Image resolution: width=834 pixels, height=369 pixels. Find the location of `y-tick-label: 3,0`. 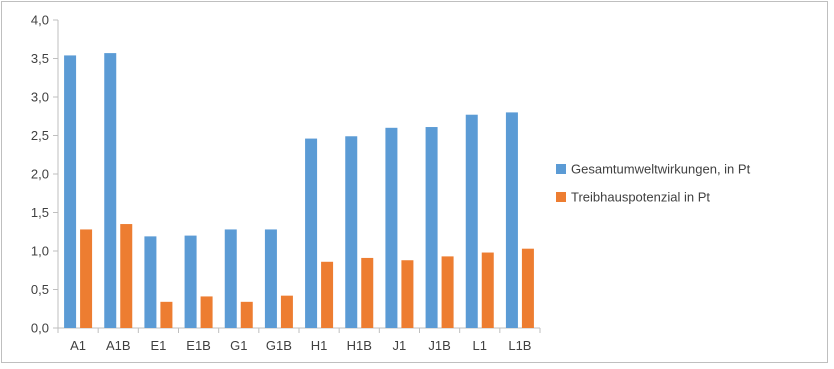

y-tick-label: 3,0 is located at coordinates (40, 97).